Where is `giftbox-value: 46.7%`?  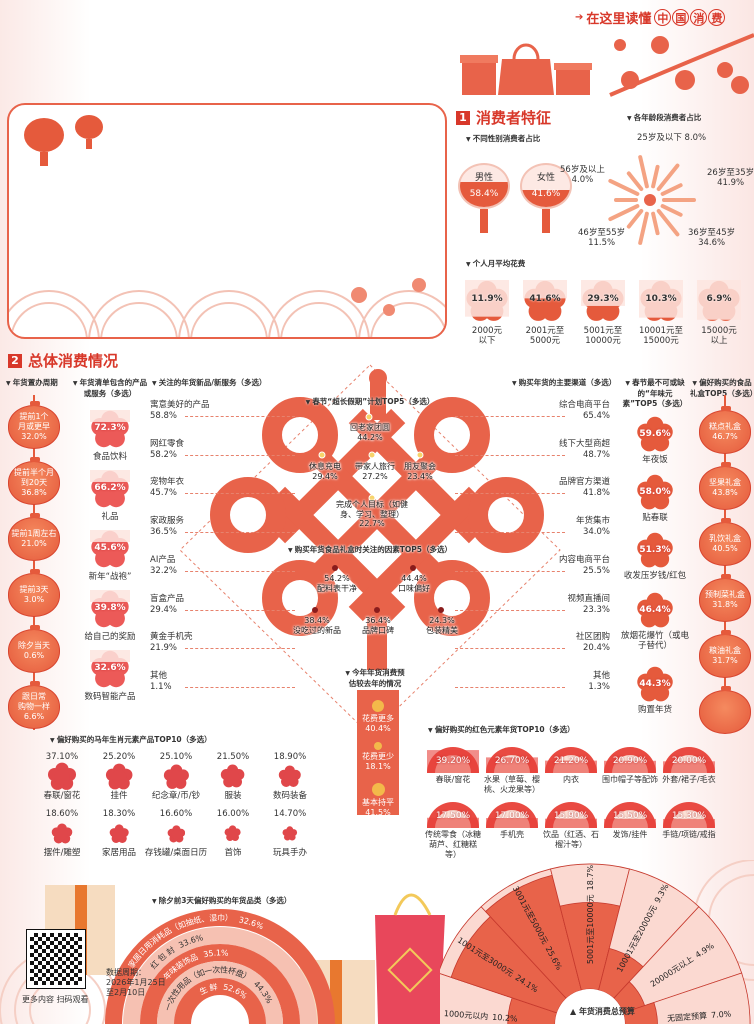
giftbox-value: 46.7% is located at coordinates (725, 436).